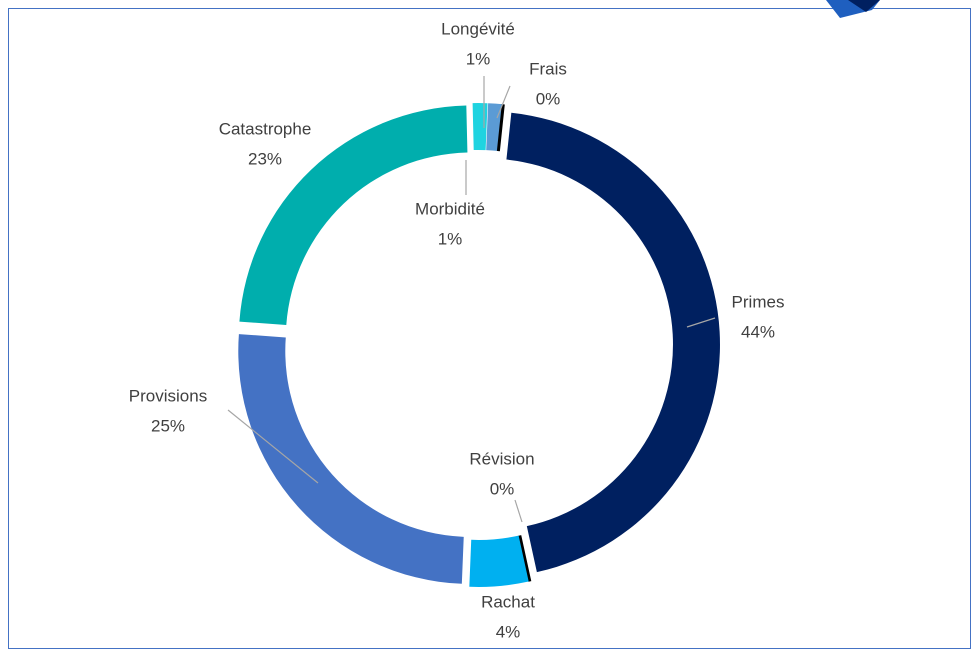 The height and width of the screenshot is (657, 979). I want to click on slice-label: Frais, so click(548, 68).